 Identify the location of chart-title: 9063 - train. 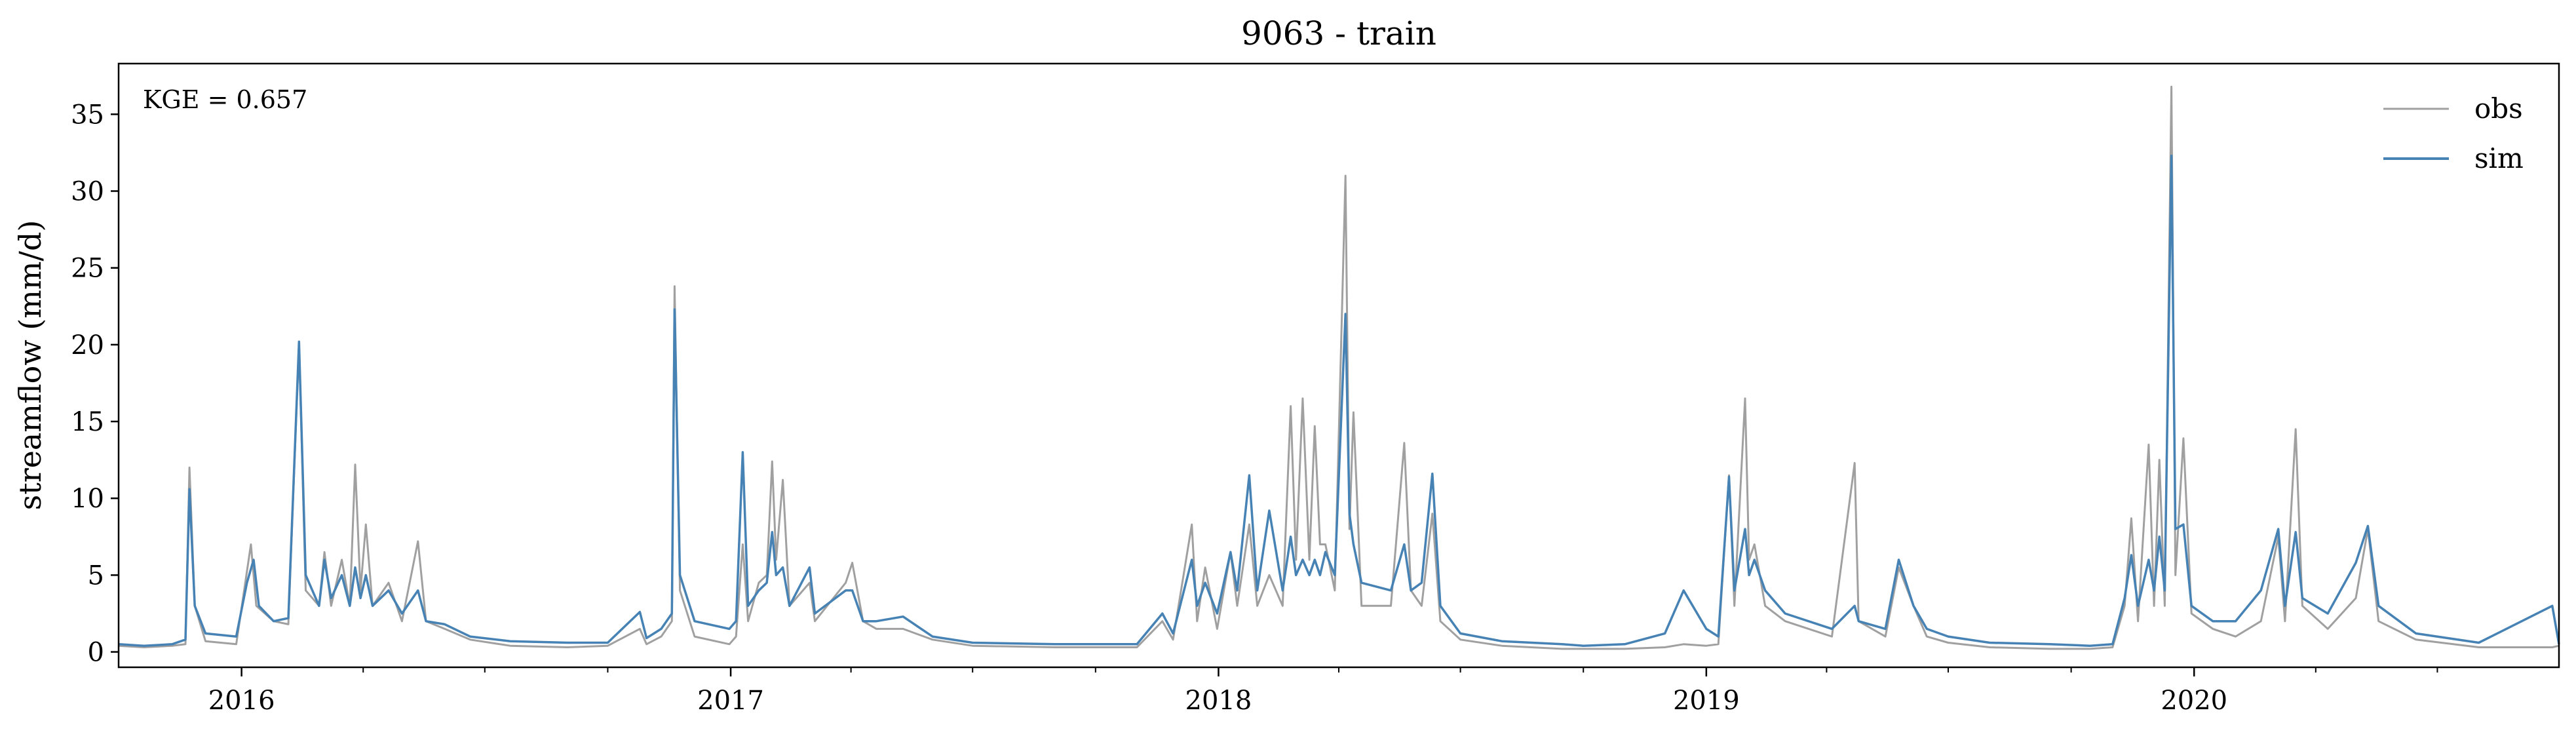
(1338, 33).